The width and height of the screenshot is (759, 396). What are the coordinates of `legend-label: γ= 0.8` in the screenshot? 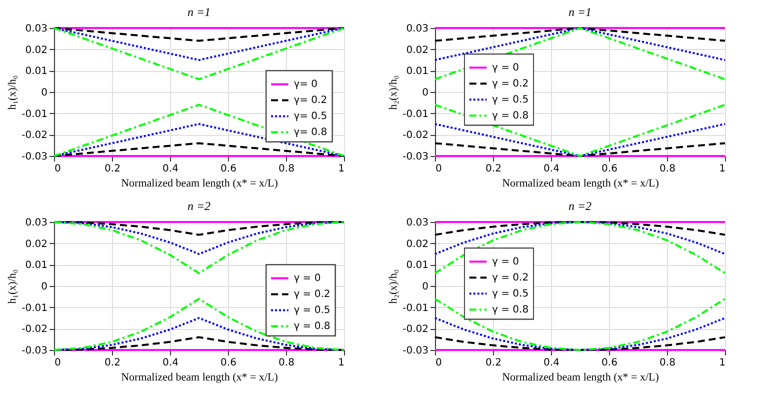 It's located at (311, 132).